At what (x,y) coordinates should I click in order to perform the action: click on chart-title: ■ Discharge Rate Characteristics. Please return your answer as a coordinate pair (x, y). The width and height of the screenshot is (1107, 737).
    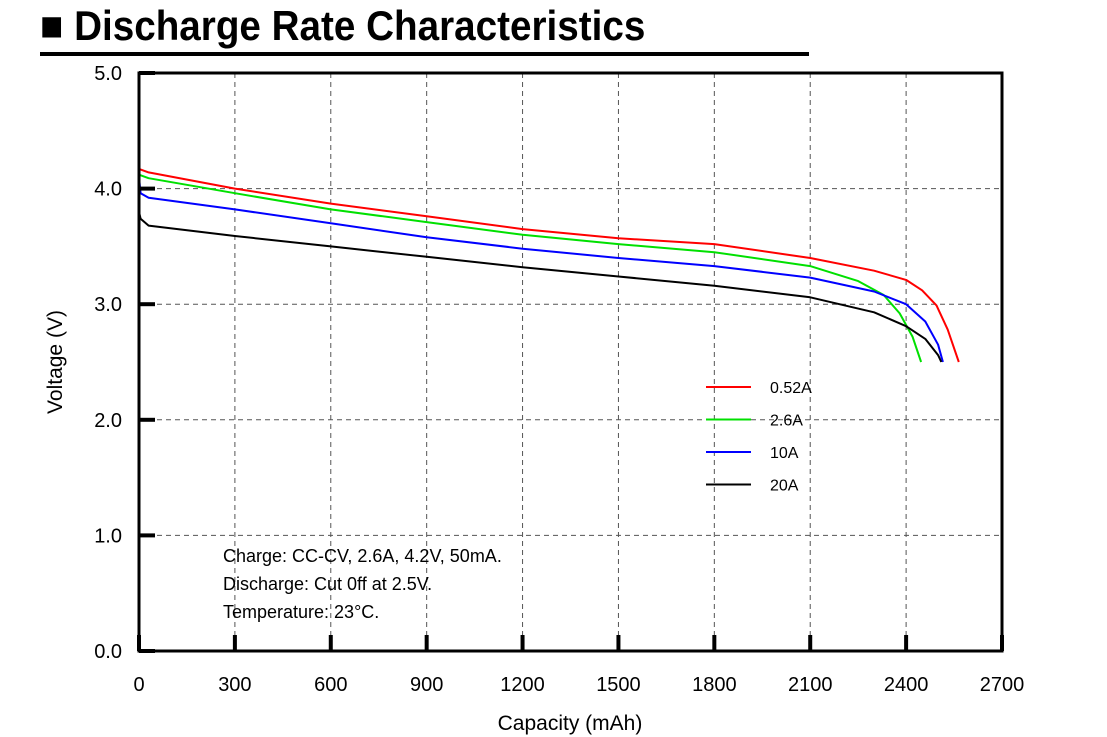
    Looking at the image, I should click on (343, 25).